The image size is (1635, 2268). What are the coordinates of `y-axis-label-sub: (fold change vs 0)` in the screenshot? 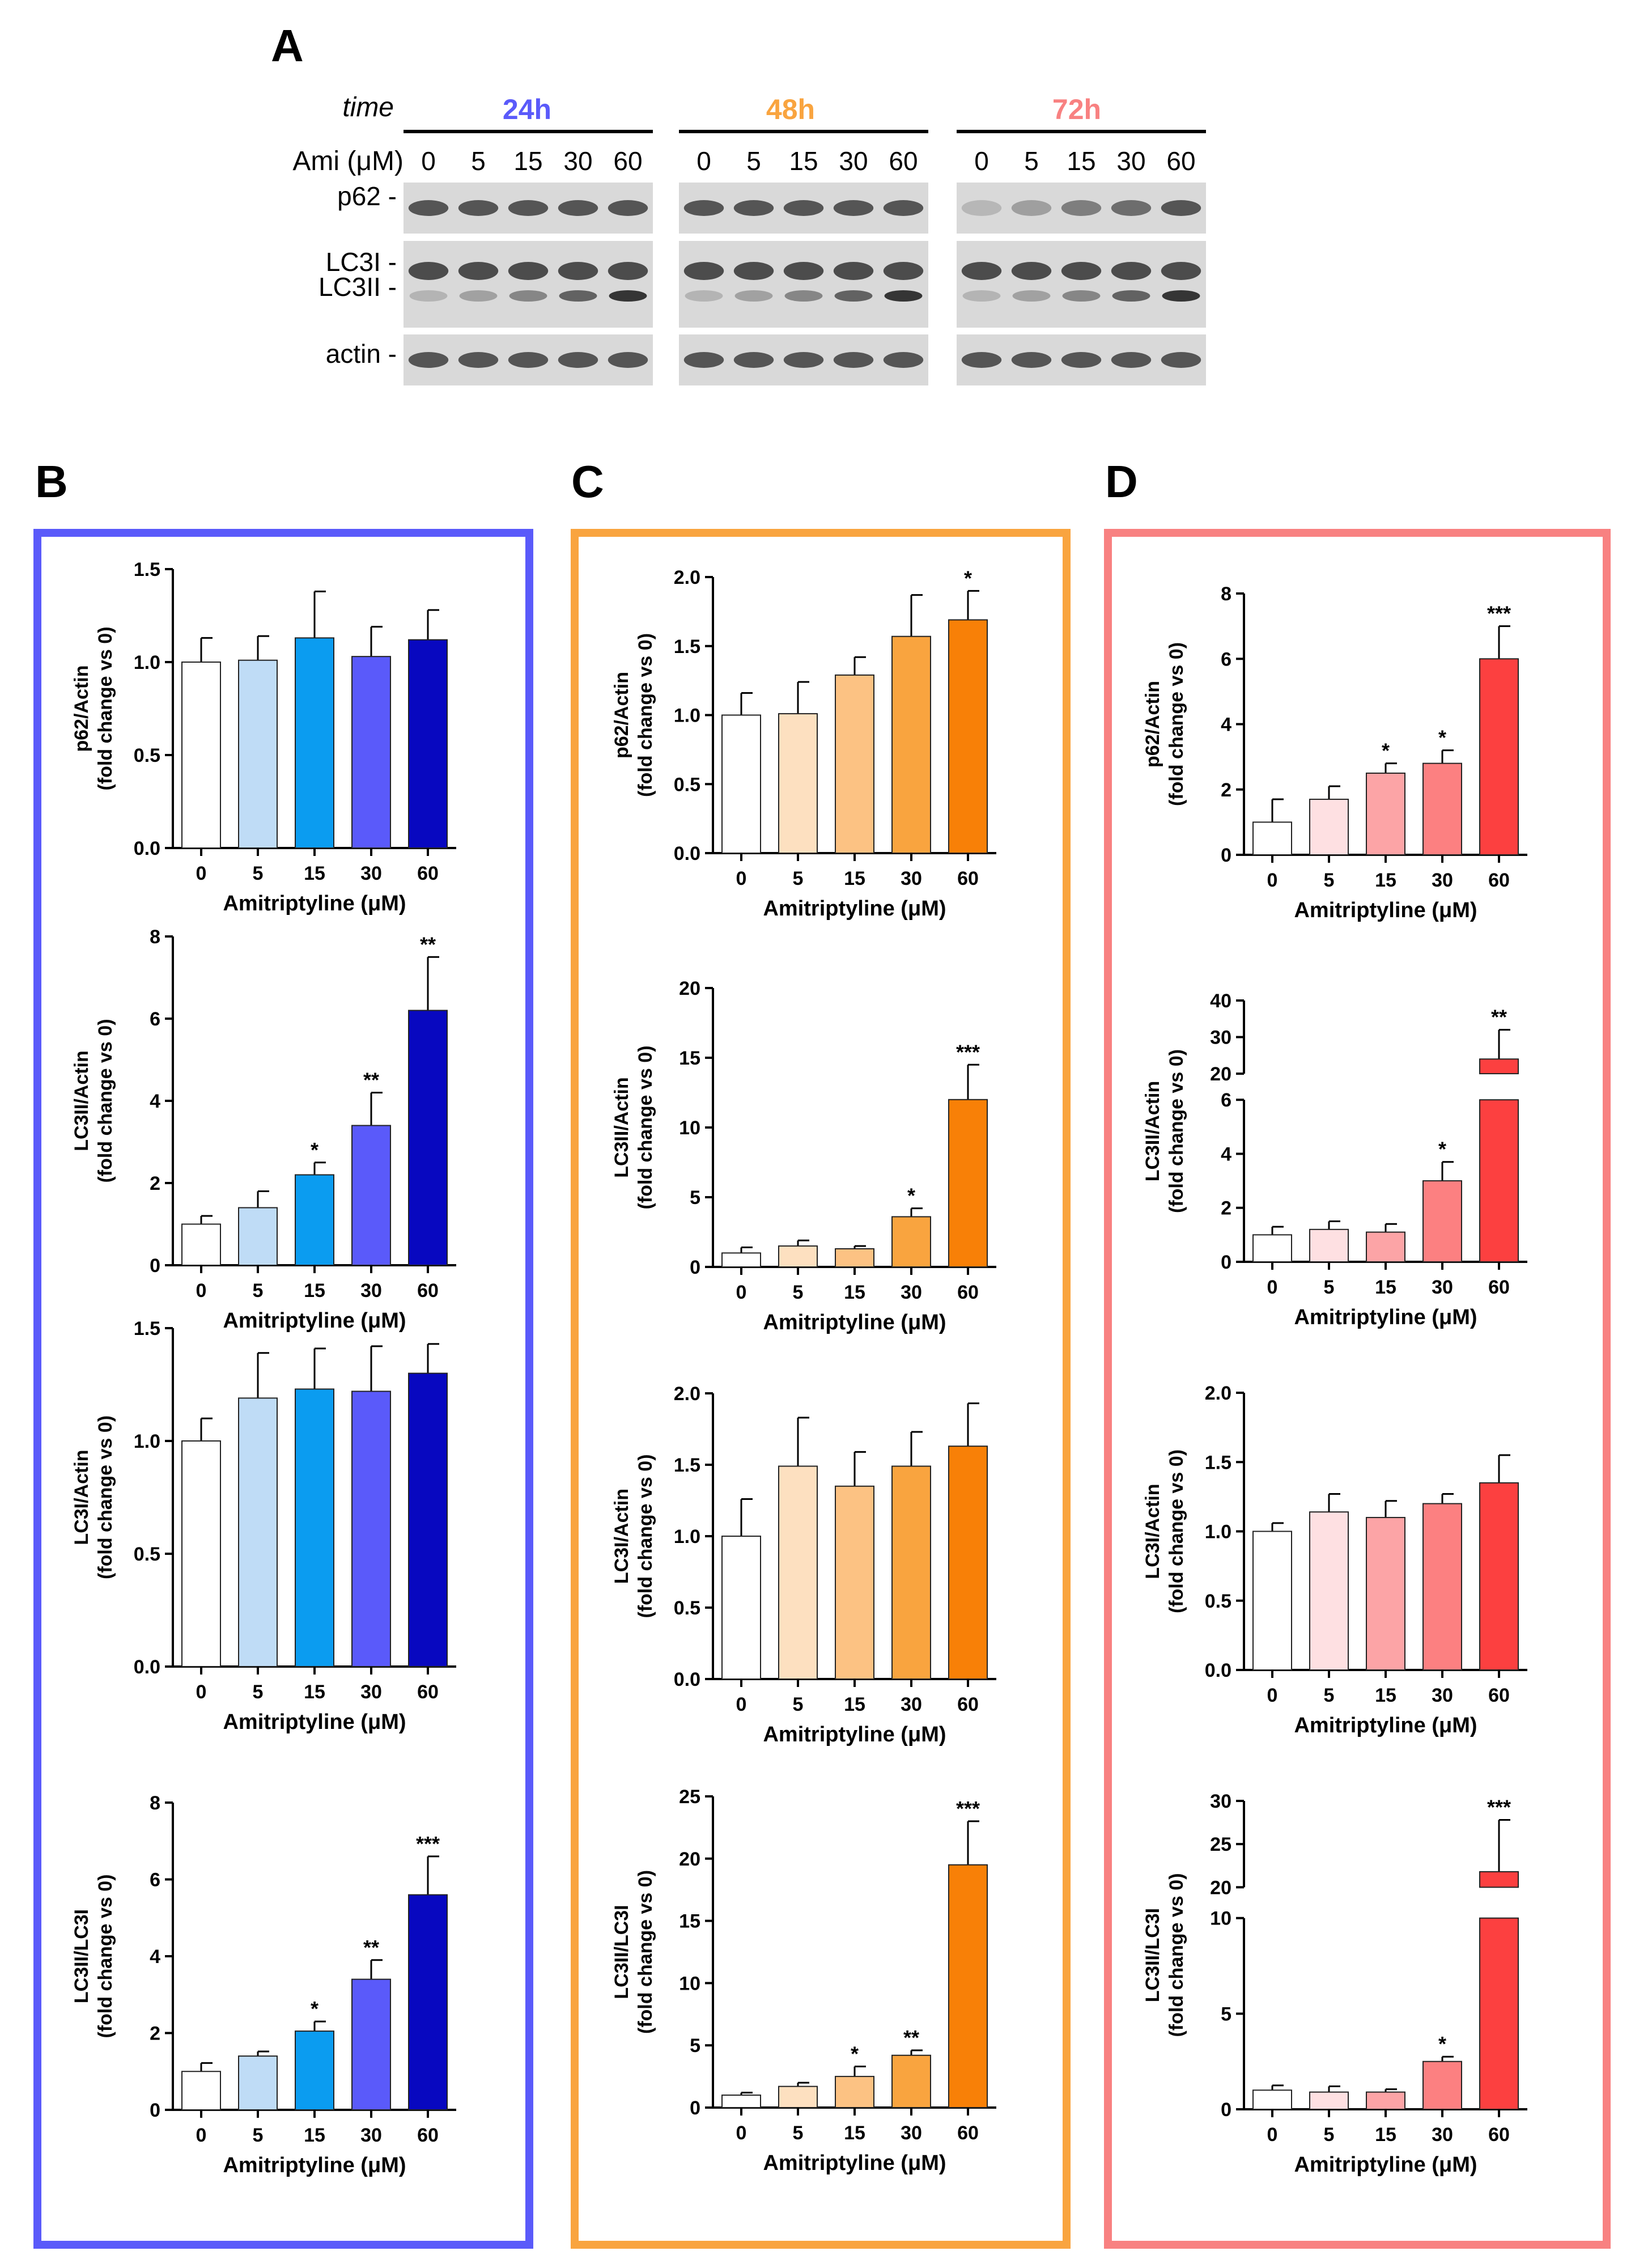 It's located at (1176, 1531).